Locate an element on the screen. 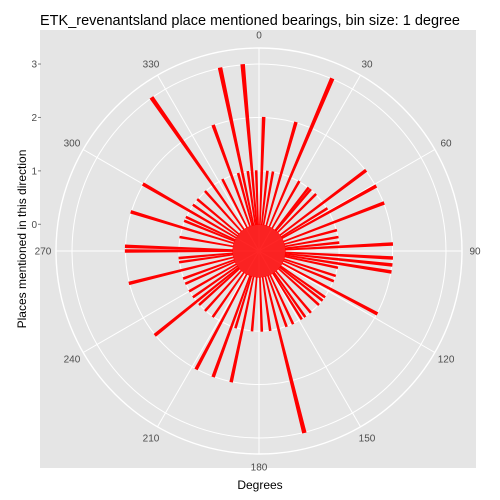 The image size is (500, 500). angle-tick-label: 30 is located at coordinates (367, 64).